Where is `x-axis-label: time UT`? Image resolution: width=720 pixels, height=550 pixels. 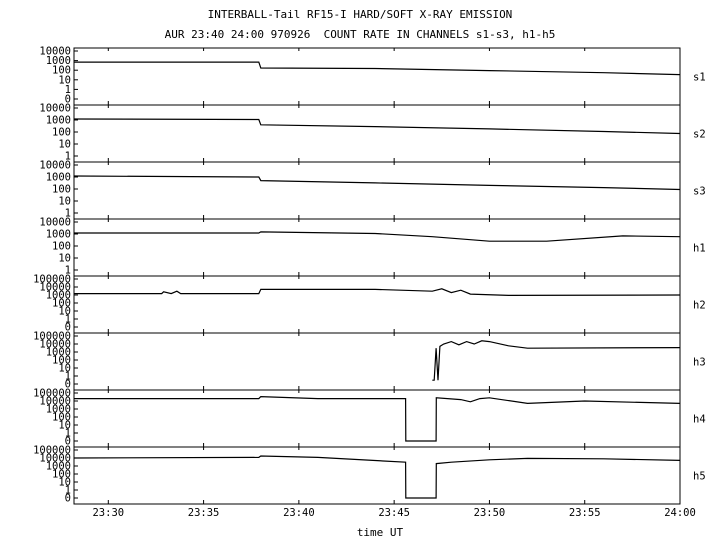 x-axis-label: time UT is located at coordinates (380, 532).